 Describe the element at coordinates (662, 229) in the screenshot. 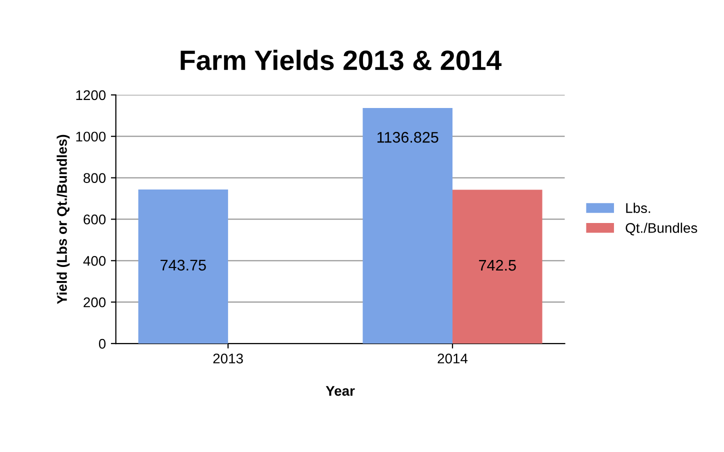

I see `legend-label: Qt./Bundles` at that location.